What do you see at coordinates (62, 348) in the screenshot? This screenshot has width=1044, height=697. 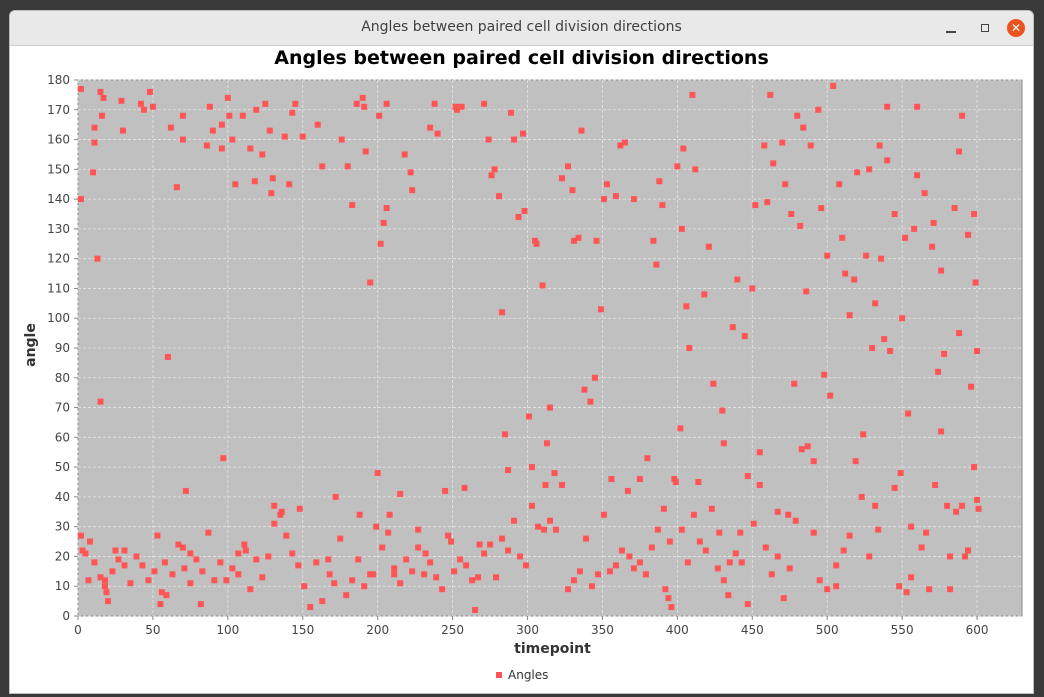 I see `y-tick-label: 90` at bounding box center [62, 348].